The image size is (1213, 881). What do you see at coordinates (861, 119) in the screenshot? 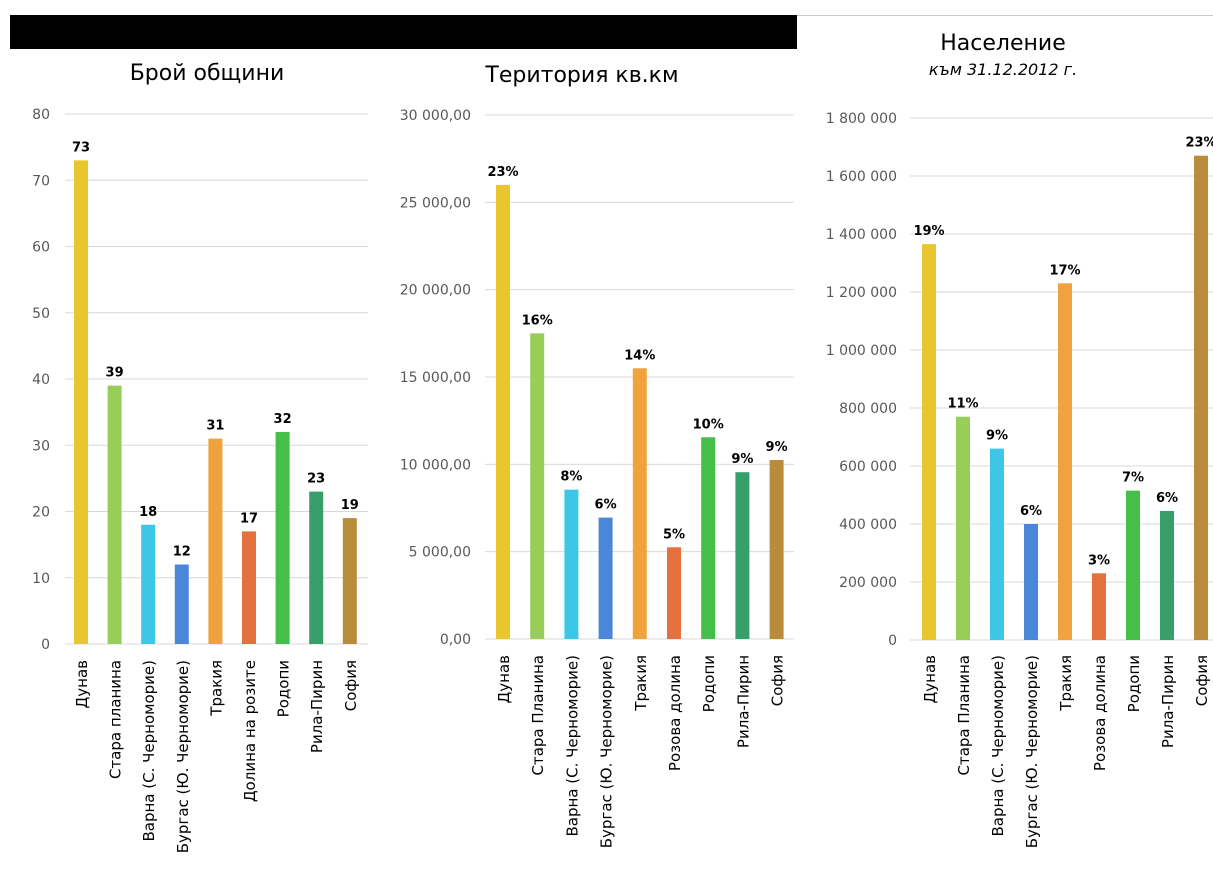
I see `y-tick-label: 1 800 000` at bounding box center [861, 119].